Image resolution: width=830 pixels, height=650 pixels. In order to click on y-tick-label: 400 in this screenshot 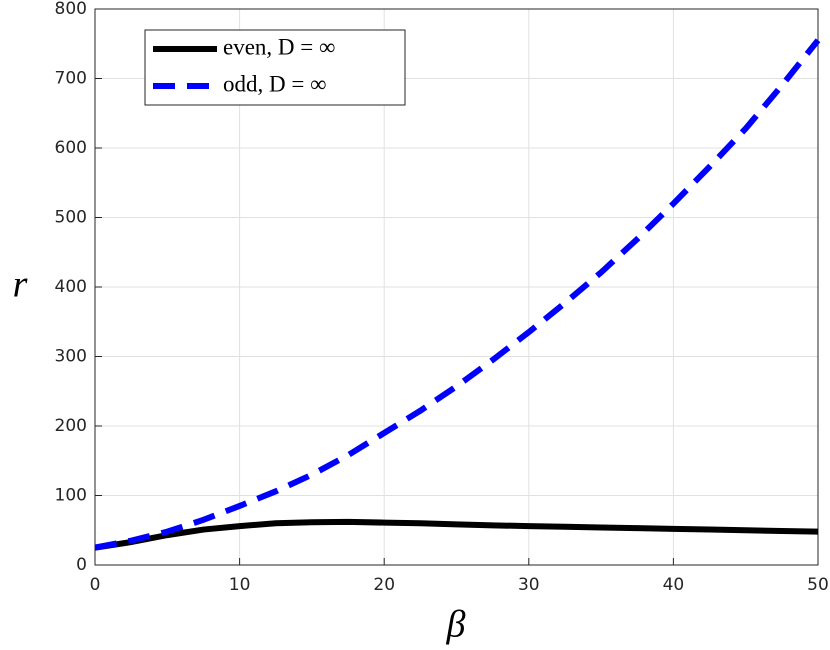, I will do `click(71, 287)`.